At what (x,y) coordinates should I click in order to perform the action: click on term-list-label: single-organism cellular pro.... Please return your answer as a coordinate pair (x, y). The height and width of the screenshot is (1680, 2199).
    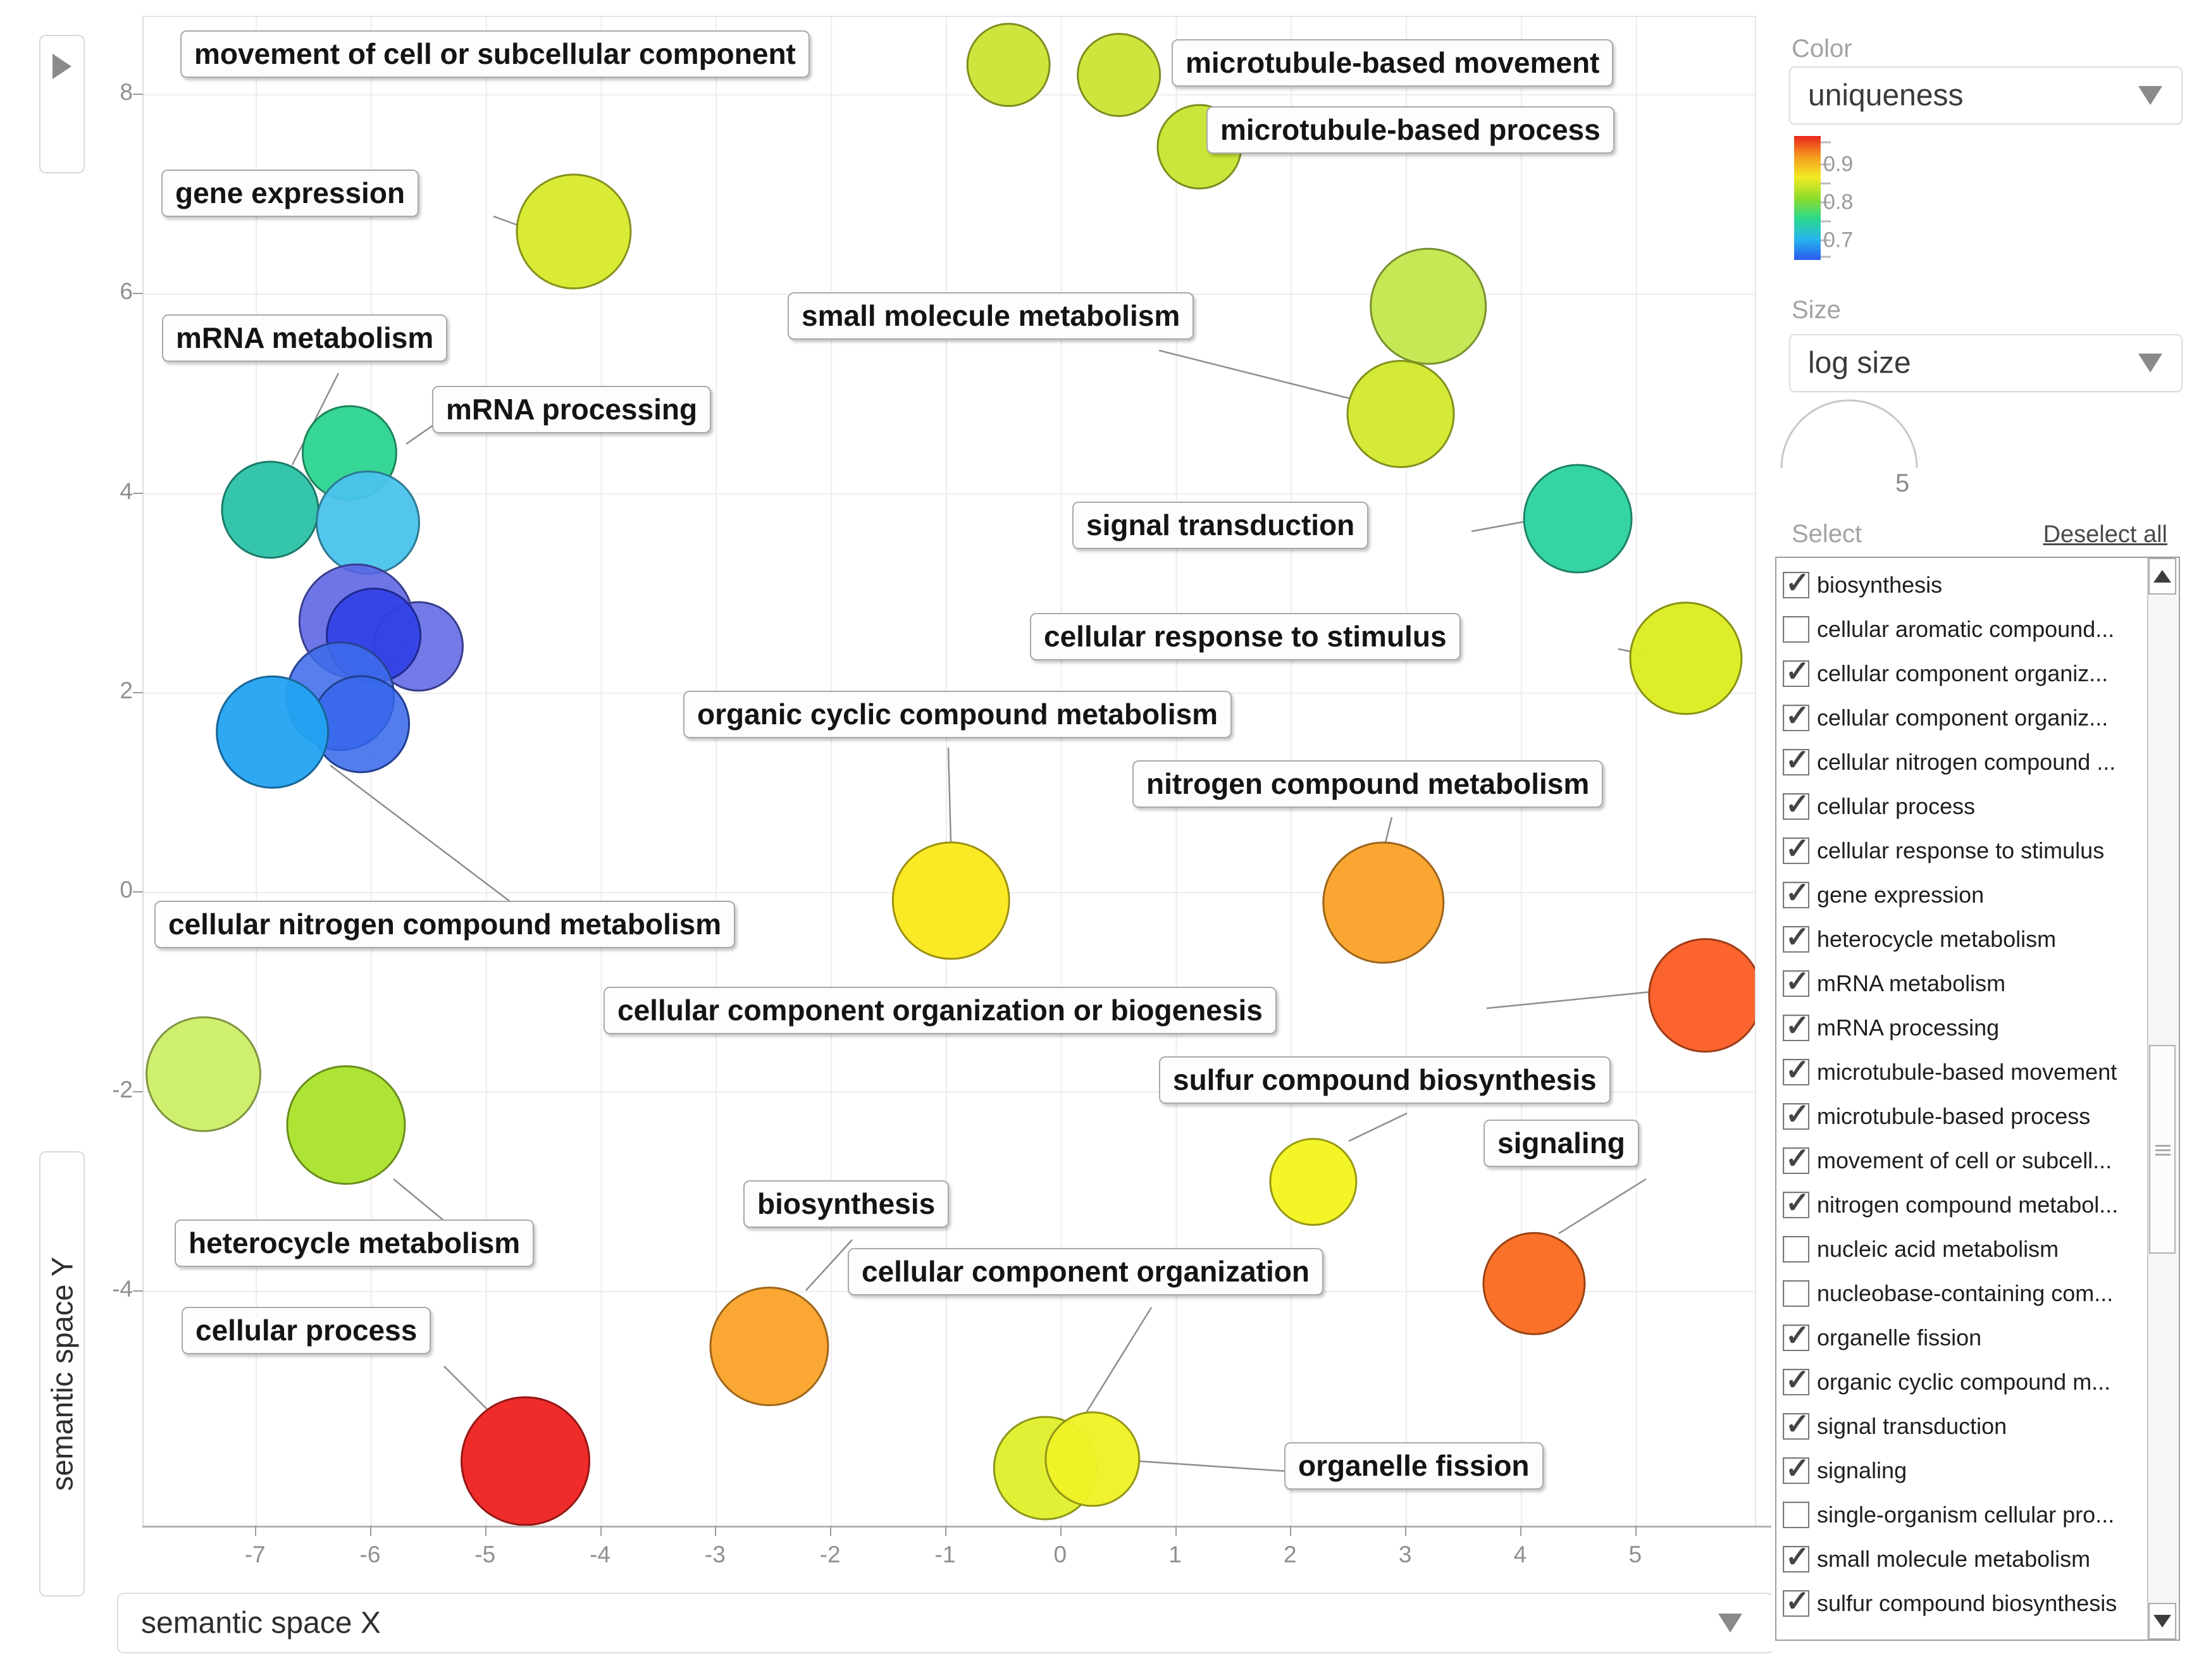
    Looking at the image, I should click on (1966, 1515).